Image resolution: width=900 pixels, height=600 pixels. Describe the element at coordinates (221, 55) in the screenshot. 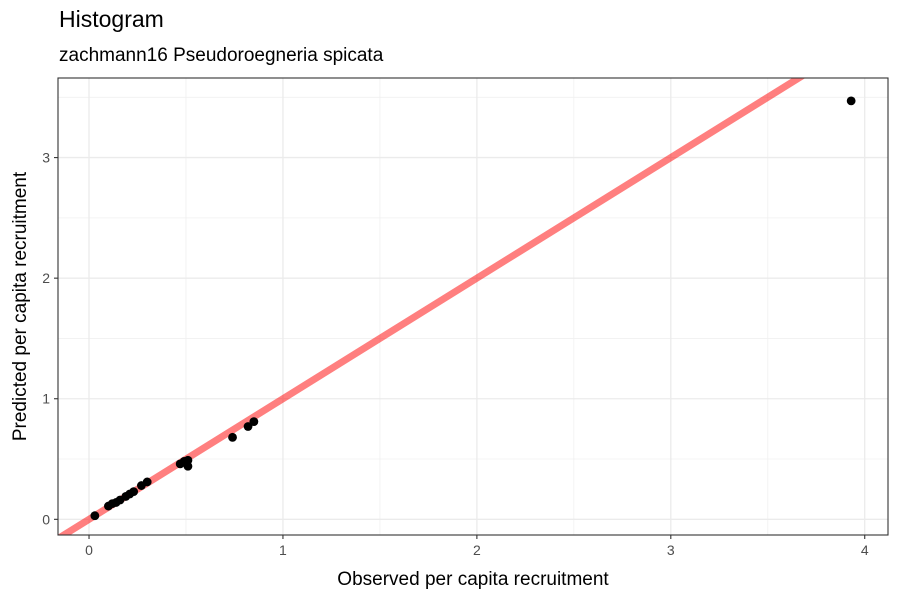

I see `chart-subtitle: zachmann16 Pseudoroegneria spicata` at that location.